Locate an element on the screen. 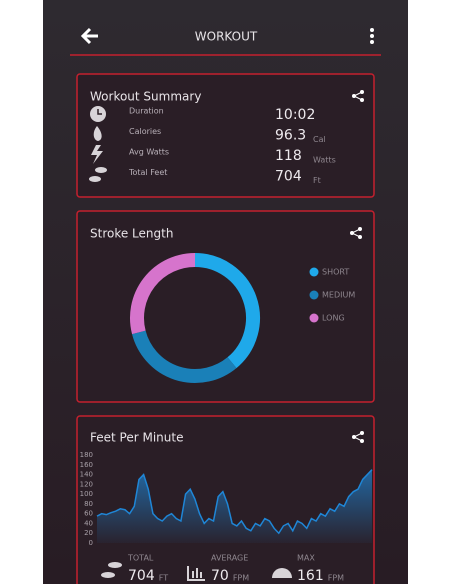  row-value: 704 is located at coordinates (288, 177).